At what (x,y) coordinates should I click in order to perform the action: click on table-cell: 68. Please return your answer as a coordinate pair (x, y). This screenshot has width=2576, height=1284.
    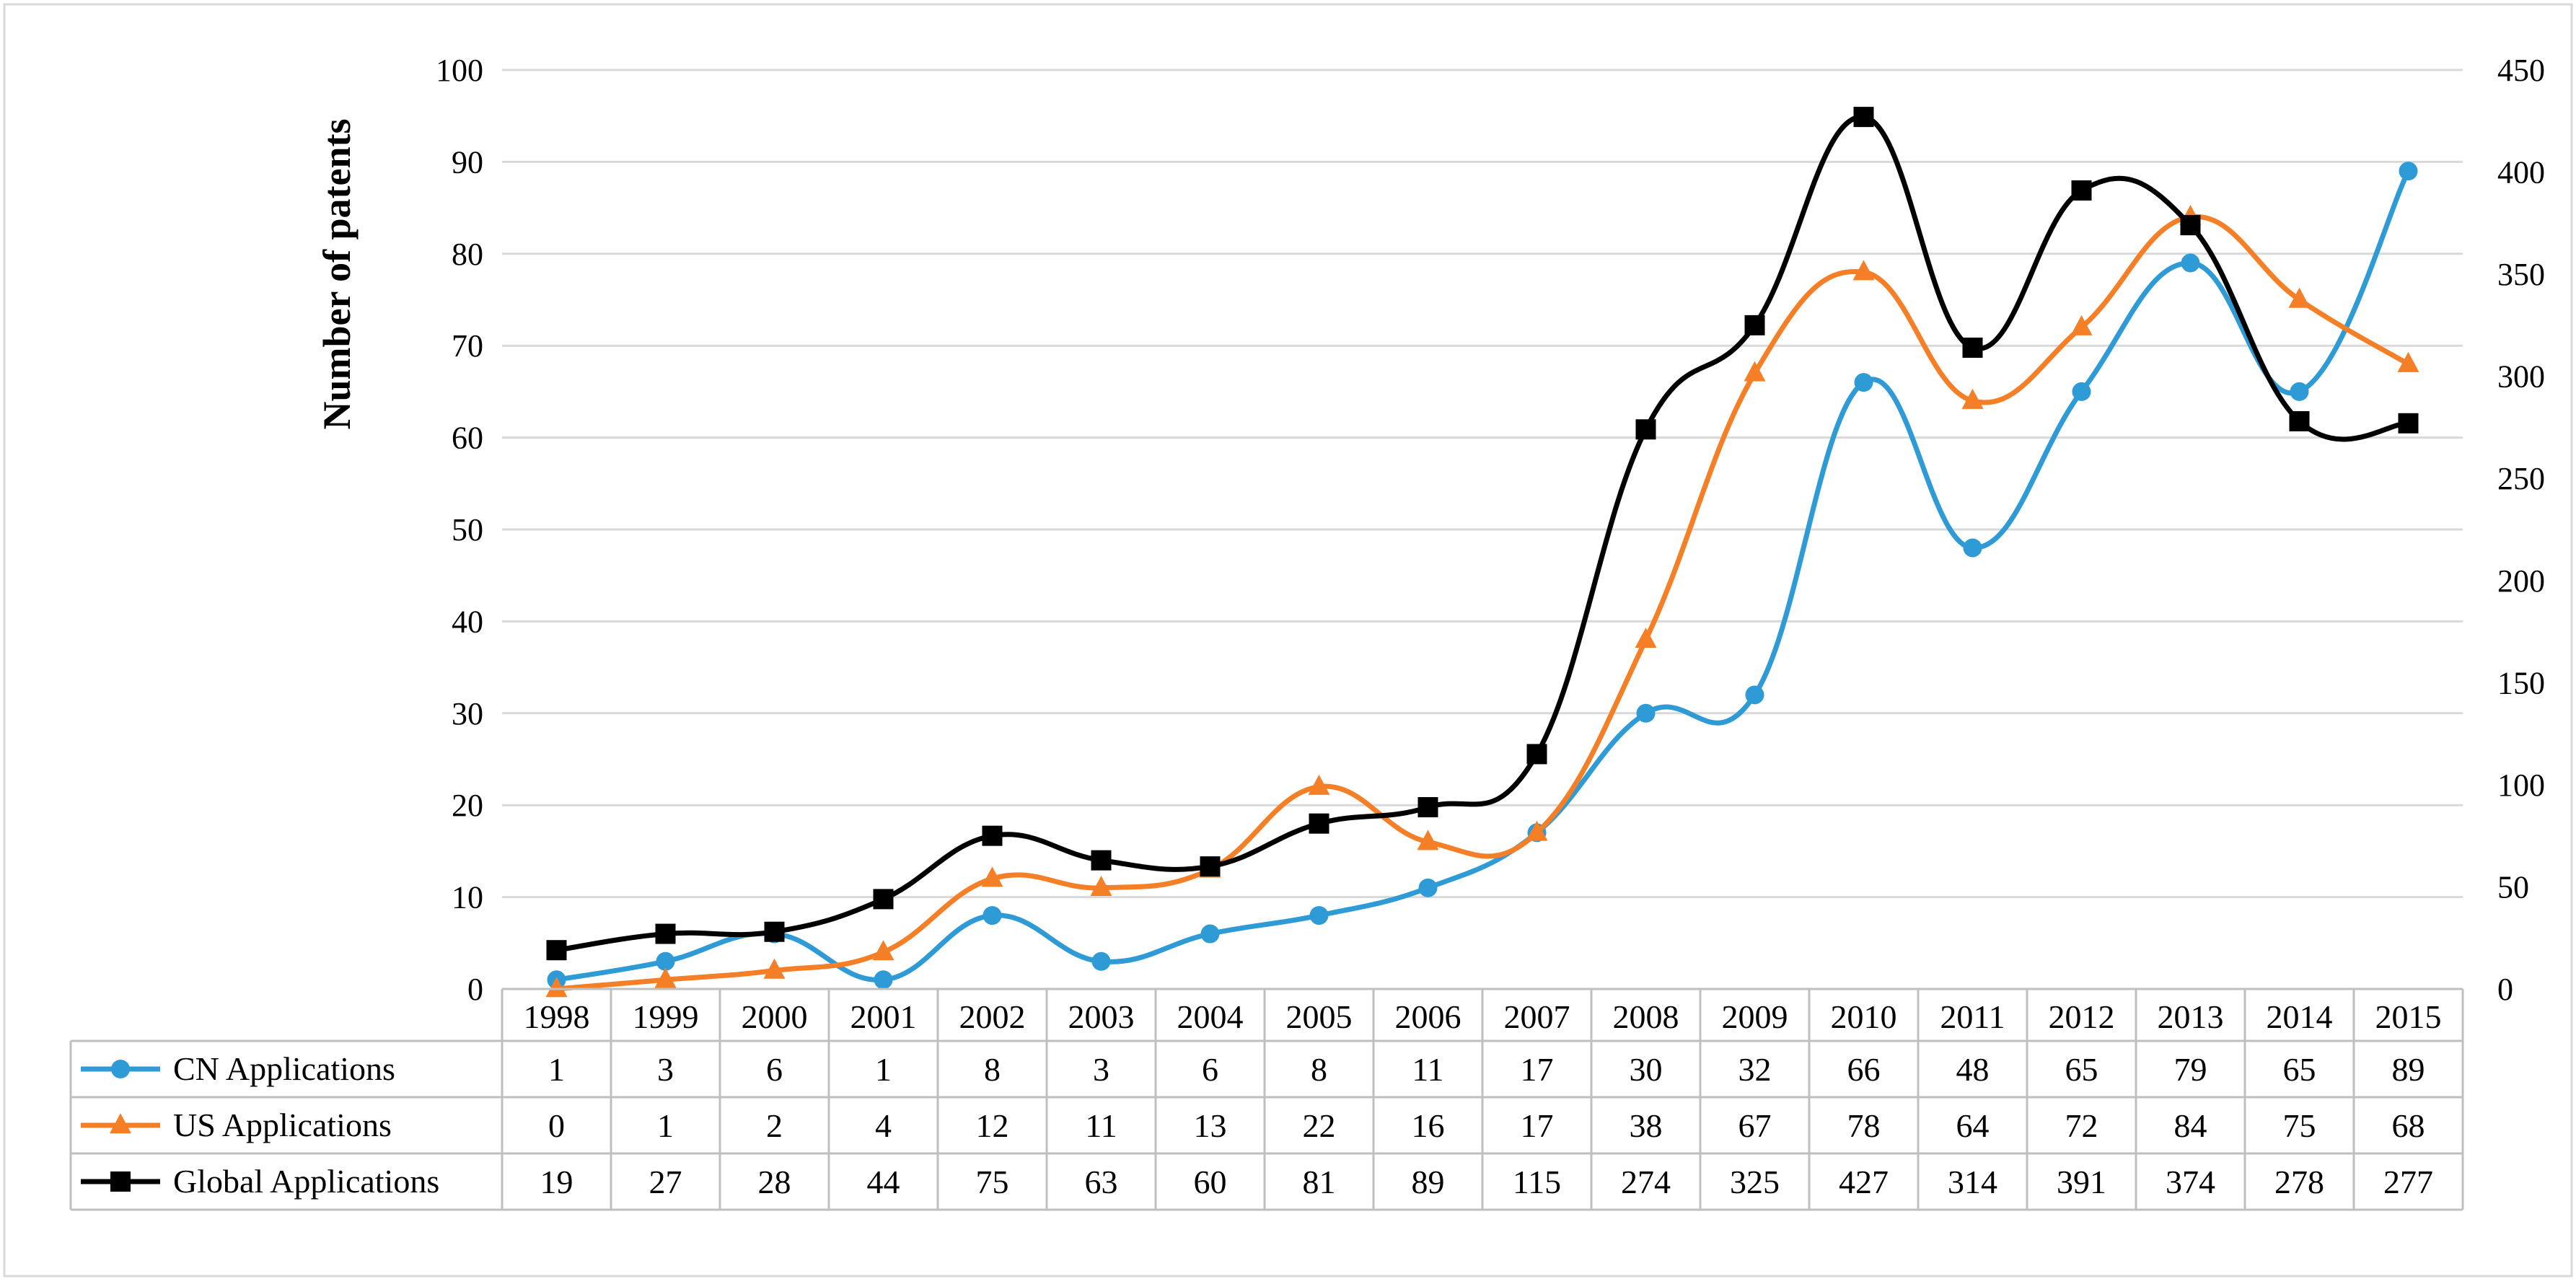
    Looking at the image, I should click on (2408, 1125).